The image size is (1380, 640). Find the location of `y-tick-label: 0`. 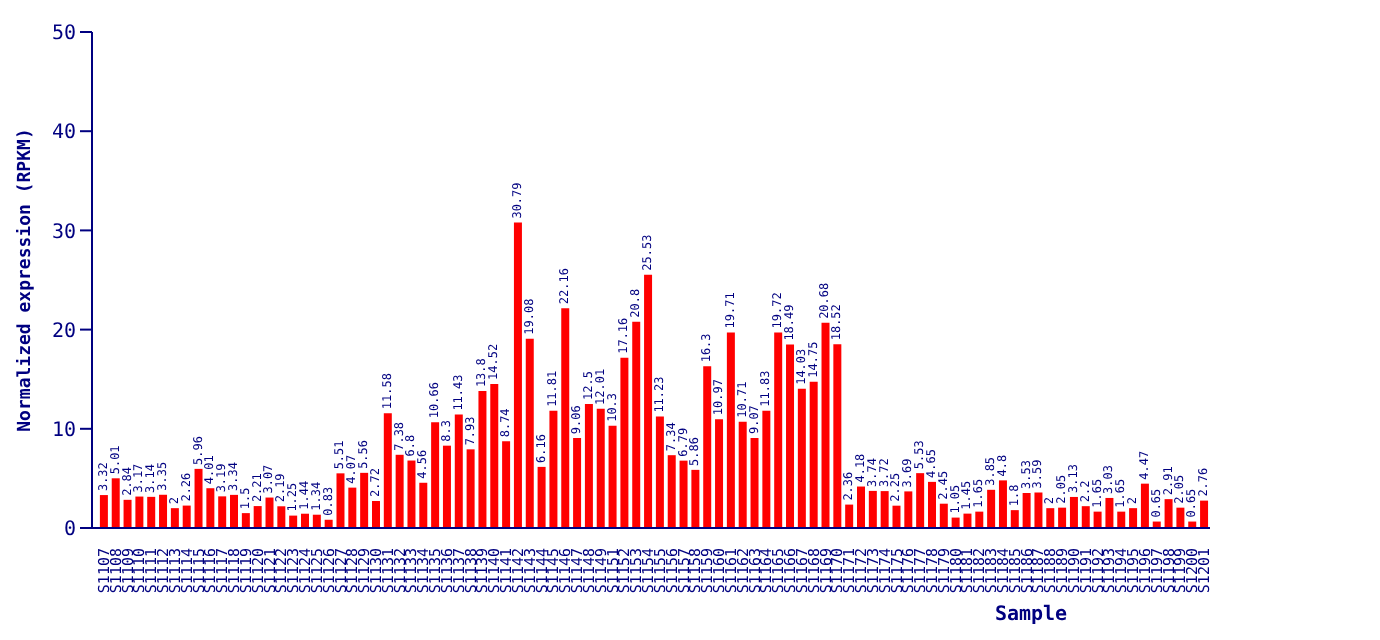

y-tick-label: 0 is located at coordinates (69, 530).